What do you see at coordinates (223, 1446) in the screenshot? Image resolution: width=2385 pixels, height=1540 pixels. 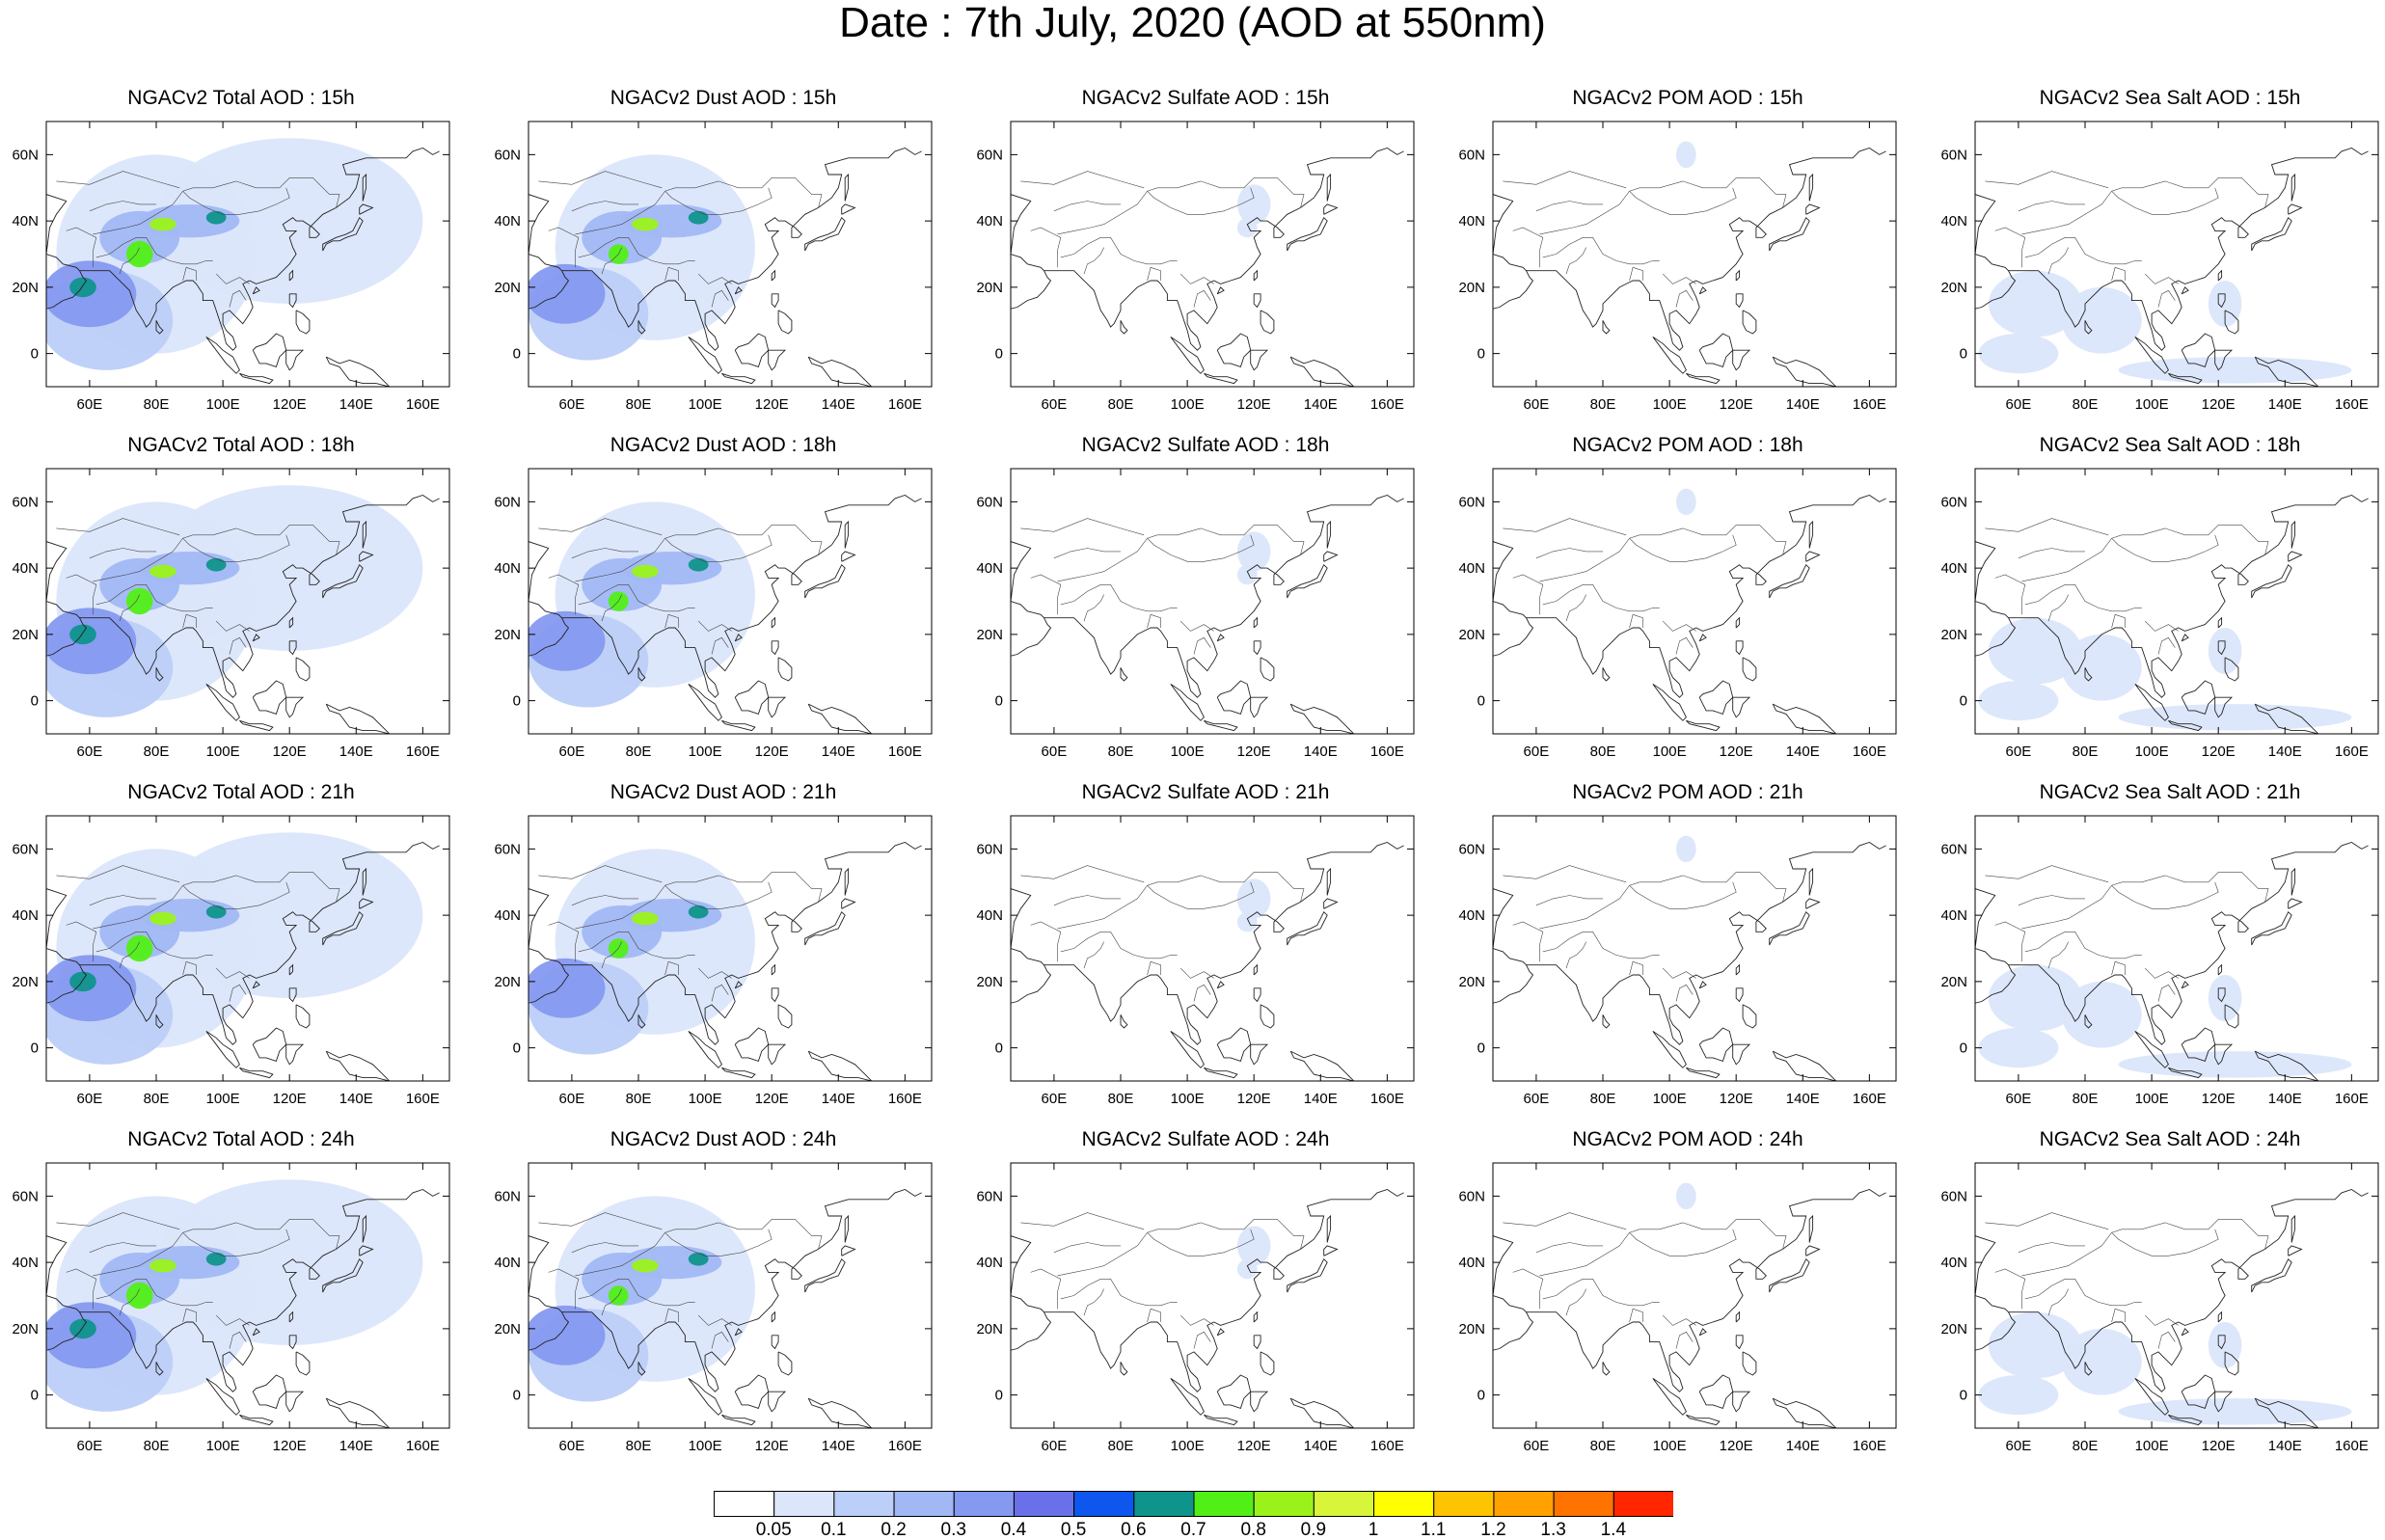 I see `lon-tick-label: 100E` at bounding box center [223, 1446].